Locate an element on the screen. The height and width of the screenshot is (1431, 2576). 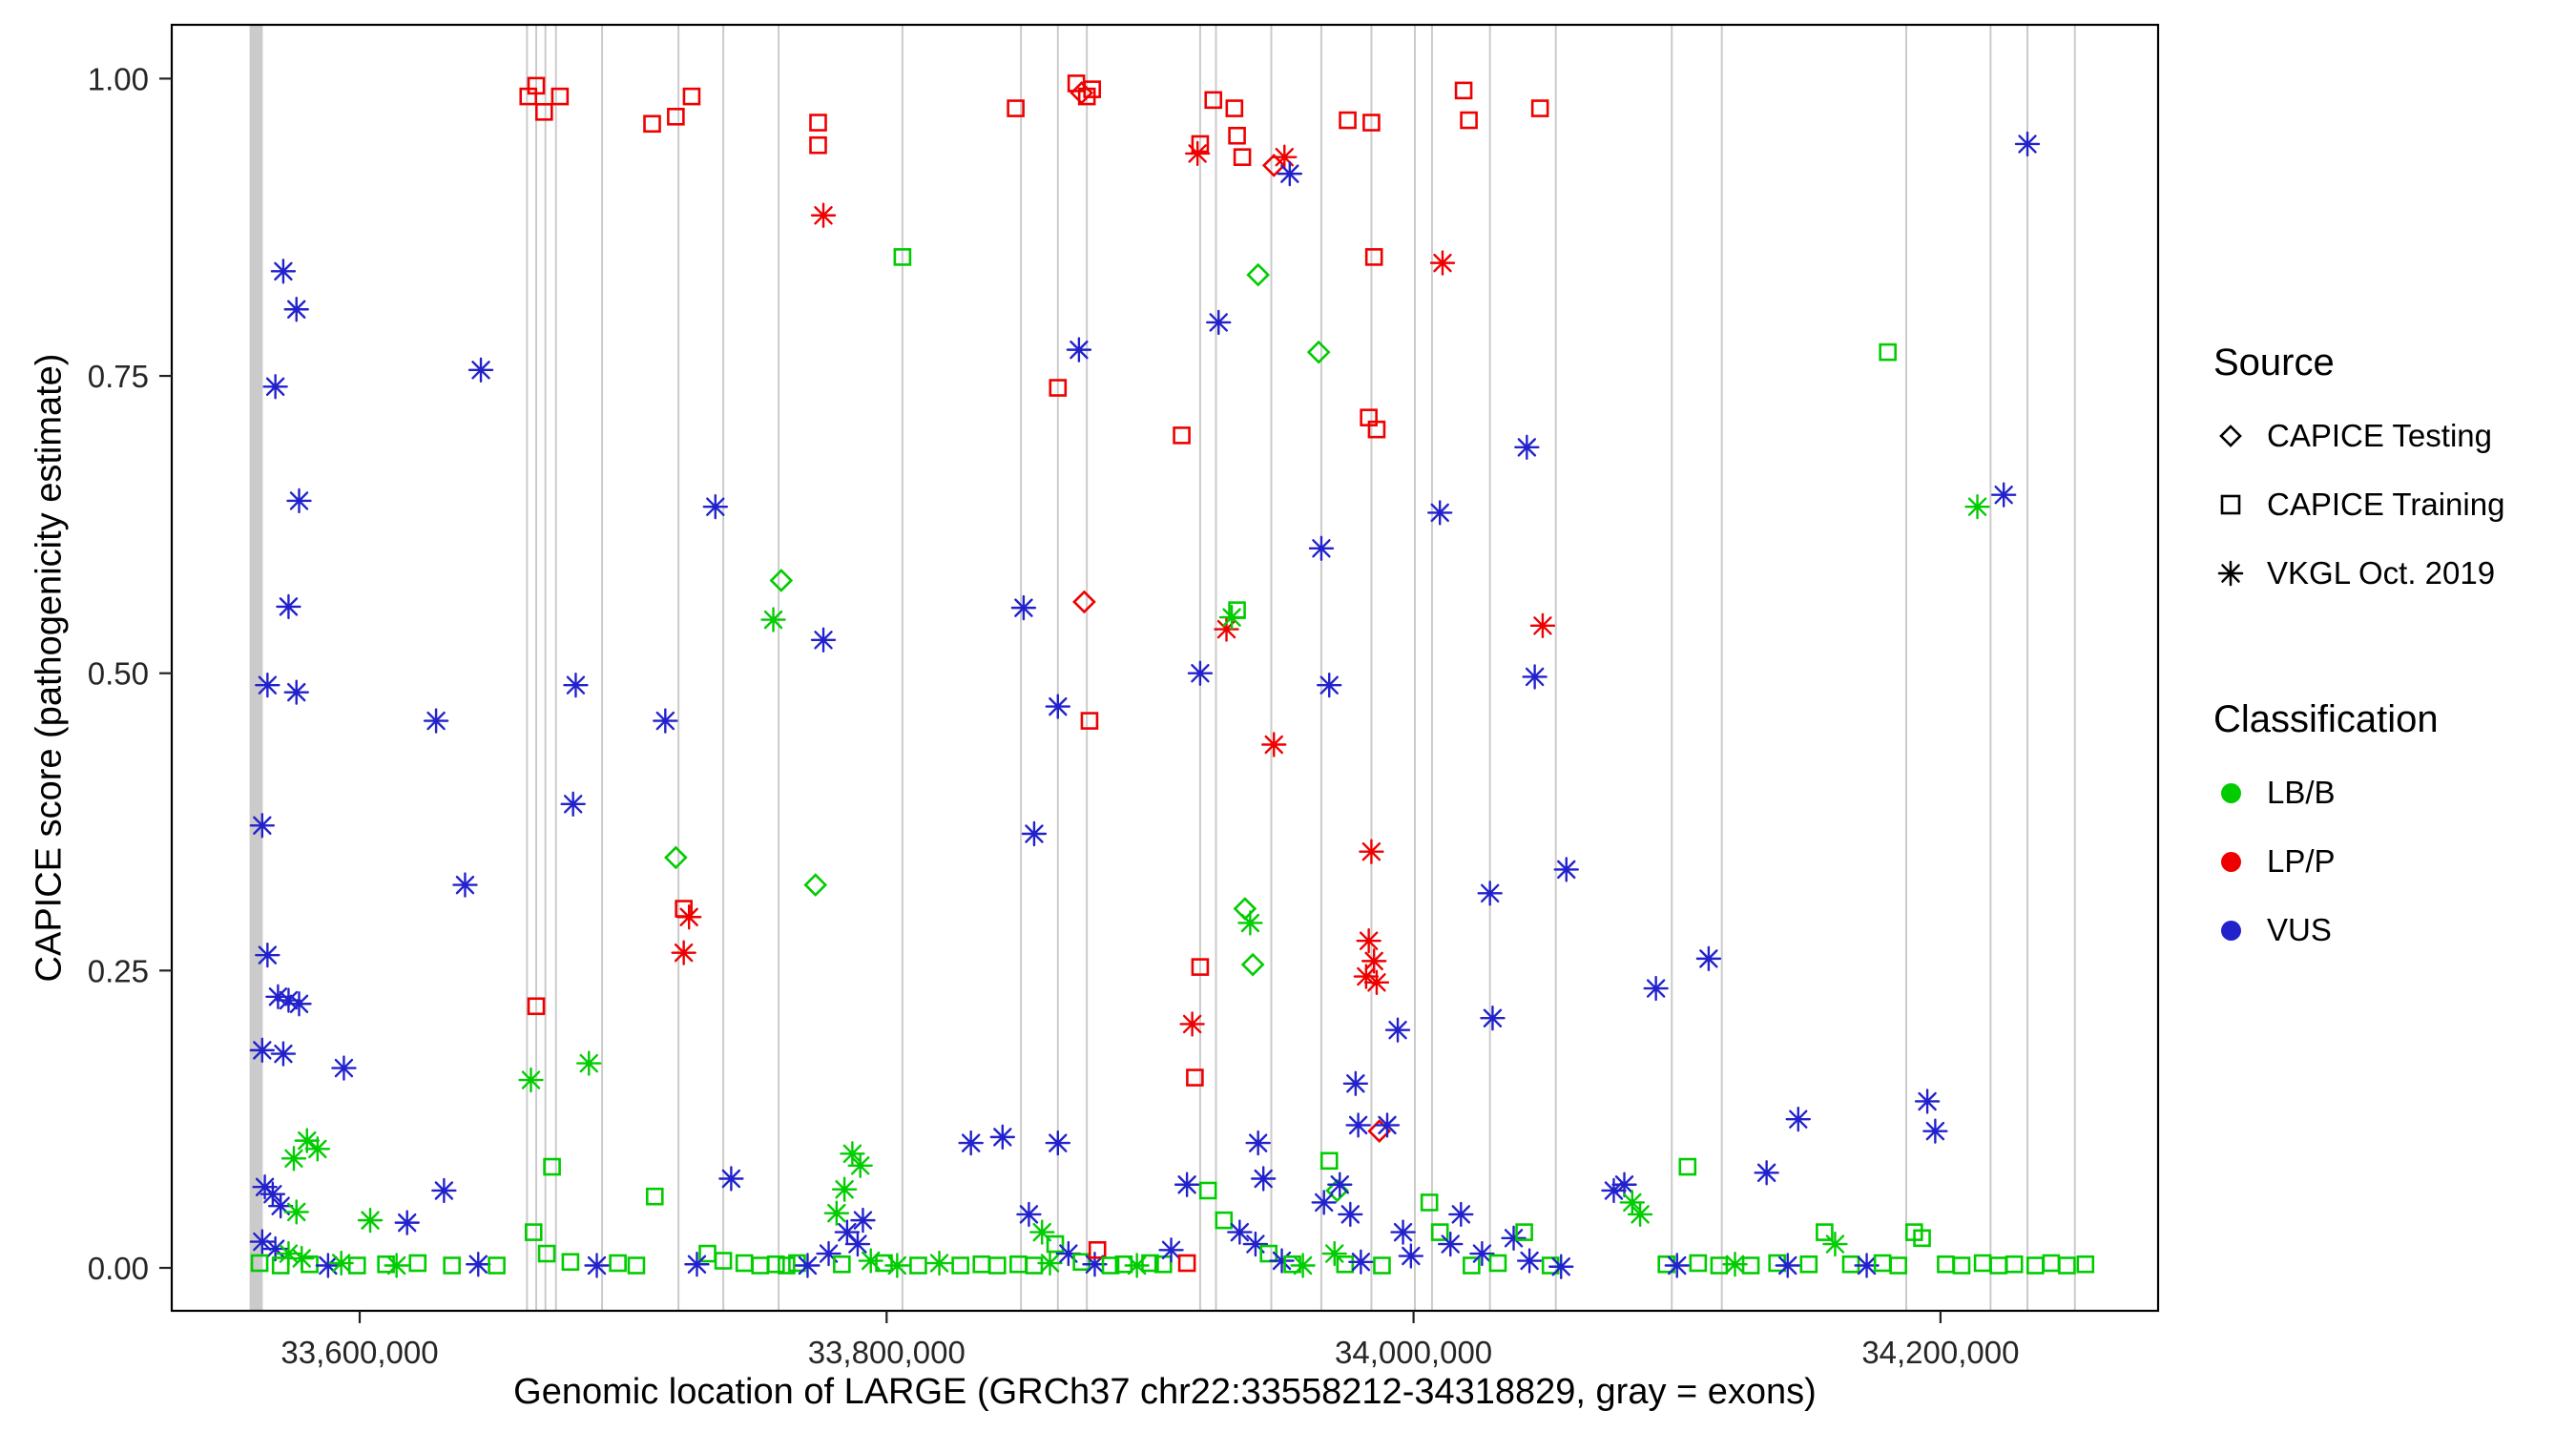
x-tick-label: 33,600,000 is located at coordinates (359, 1353).